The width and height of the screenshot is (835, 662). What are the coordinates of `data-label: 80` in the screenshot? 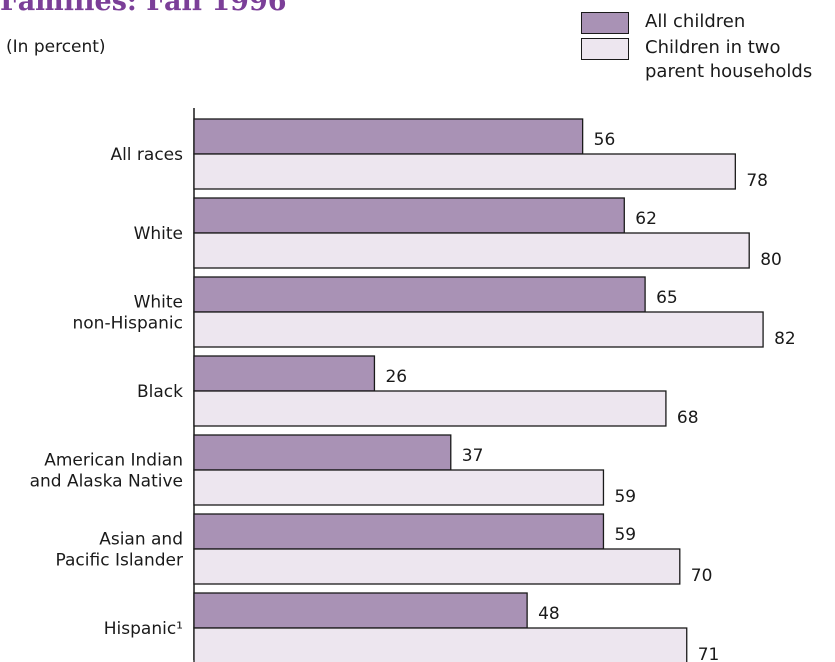 It's located at (771, 260).